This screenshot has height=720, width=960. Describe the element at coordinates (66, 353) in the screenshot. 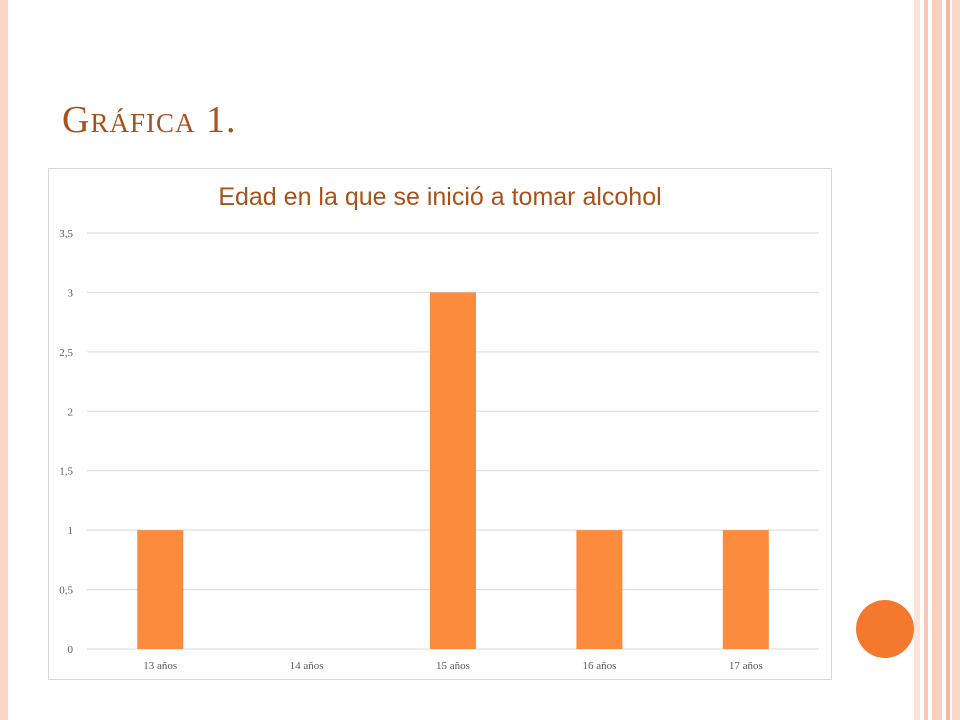

I see `y-tick-label: 2,5` at that location.